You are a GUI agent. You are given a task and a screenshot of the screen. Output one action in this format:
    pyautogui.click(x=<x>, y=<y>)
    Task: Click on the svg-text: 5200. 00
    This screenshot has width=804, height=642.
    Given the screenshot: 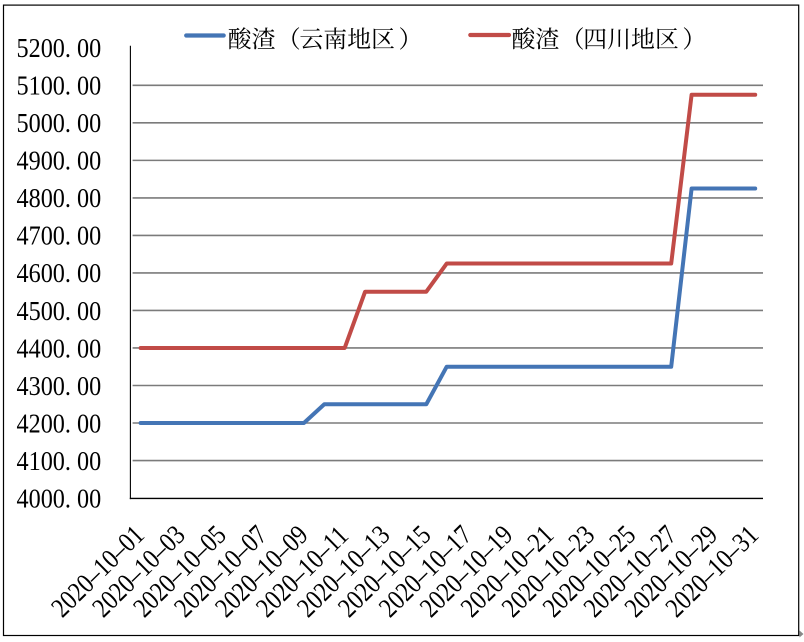 What is the action you would take?
    pyautogui.click(x=59, y=48)
    